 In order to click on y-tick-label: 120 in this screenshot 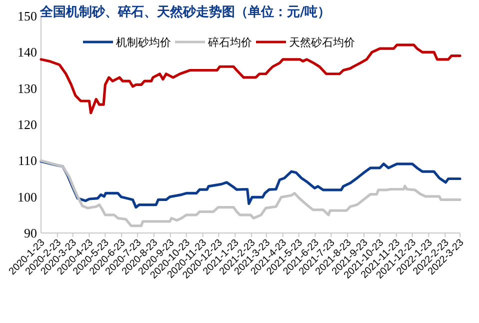, I will do `click(27, 124)`.